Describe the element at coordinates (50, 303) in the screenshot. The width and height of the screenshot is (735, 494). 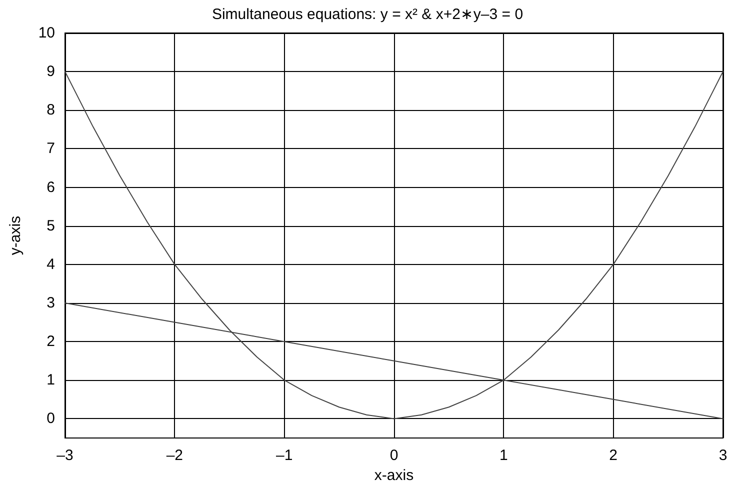
I see `y-tick-label: 3` at that location.